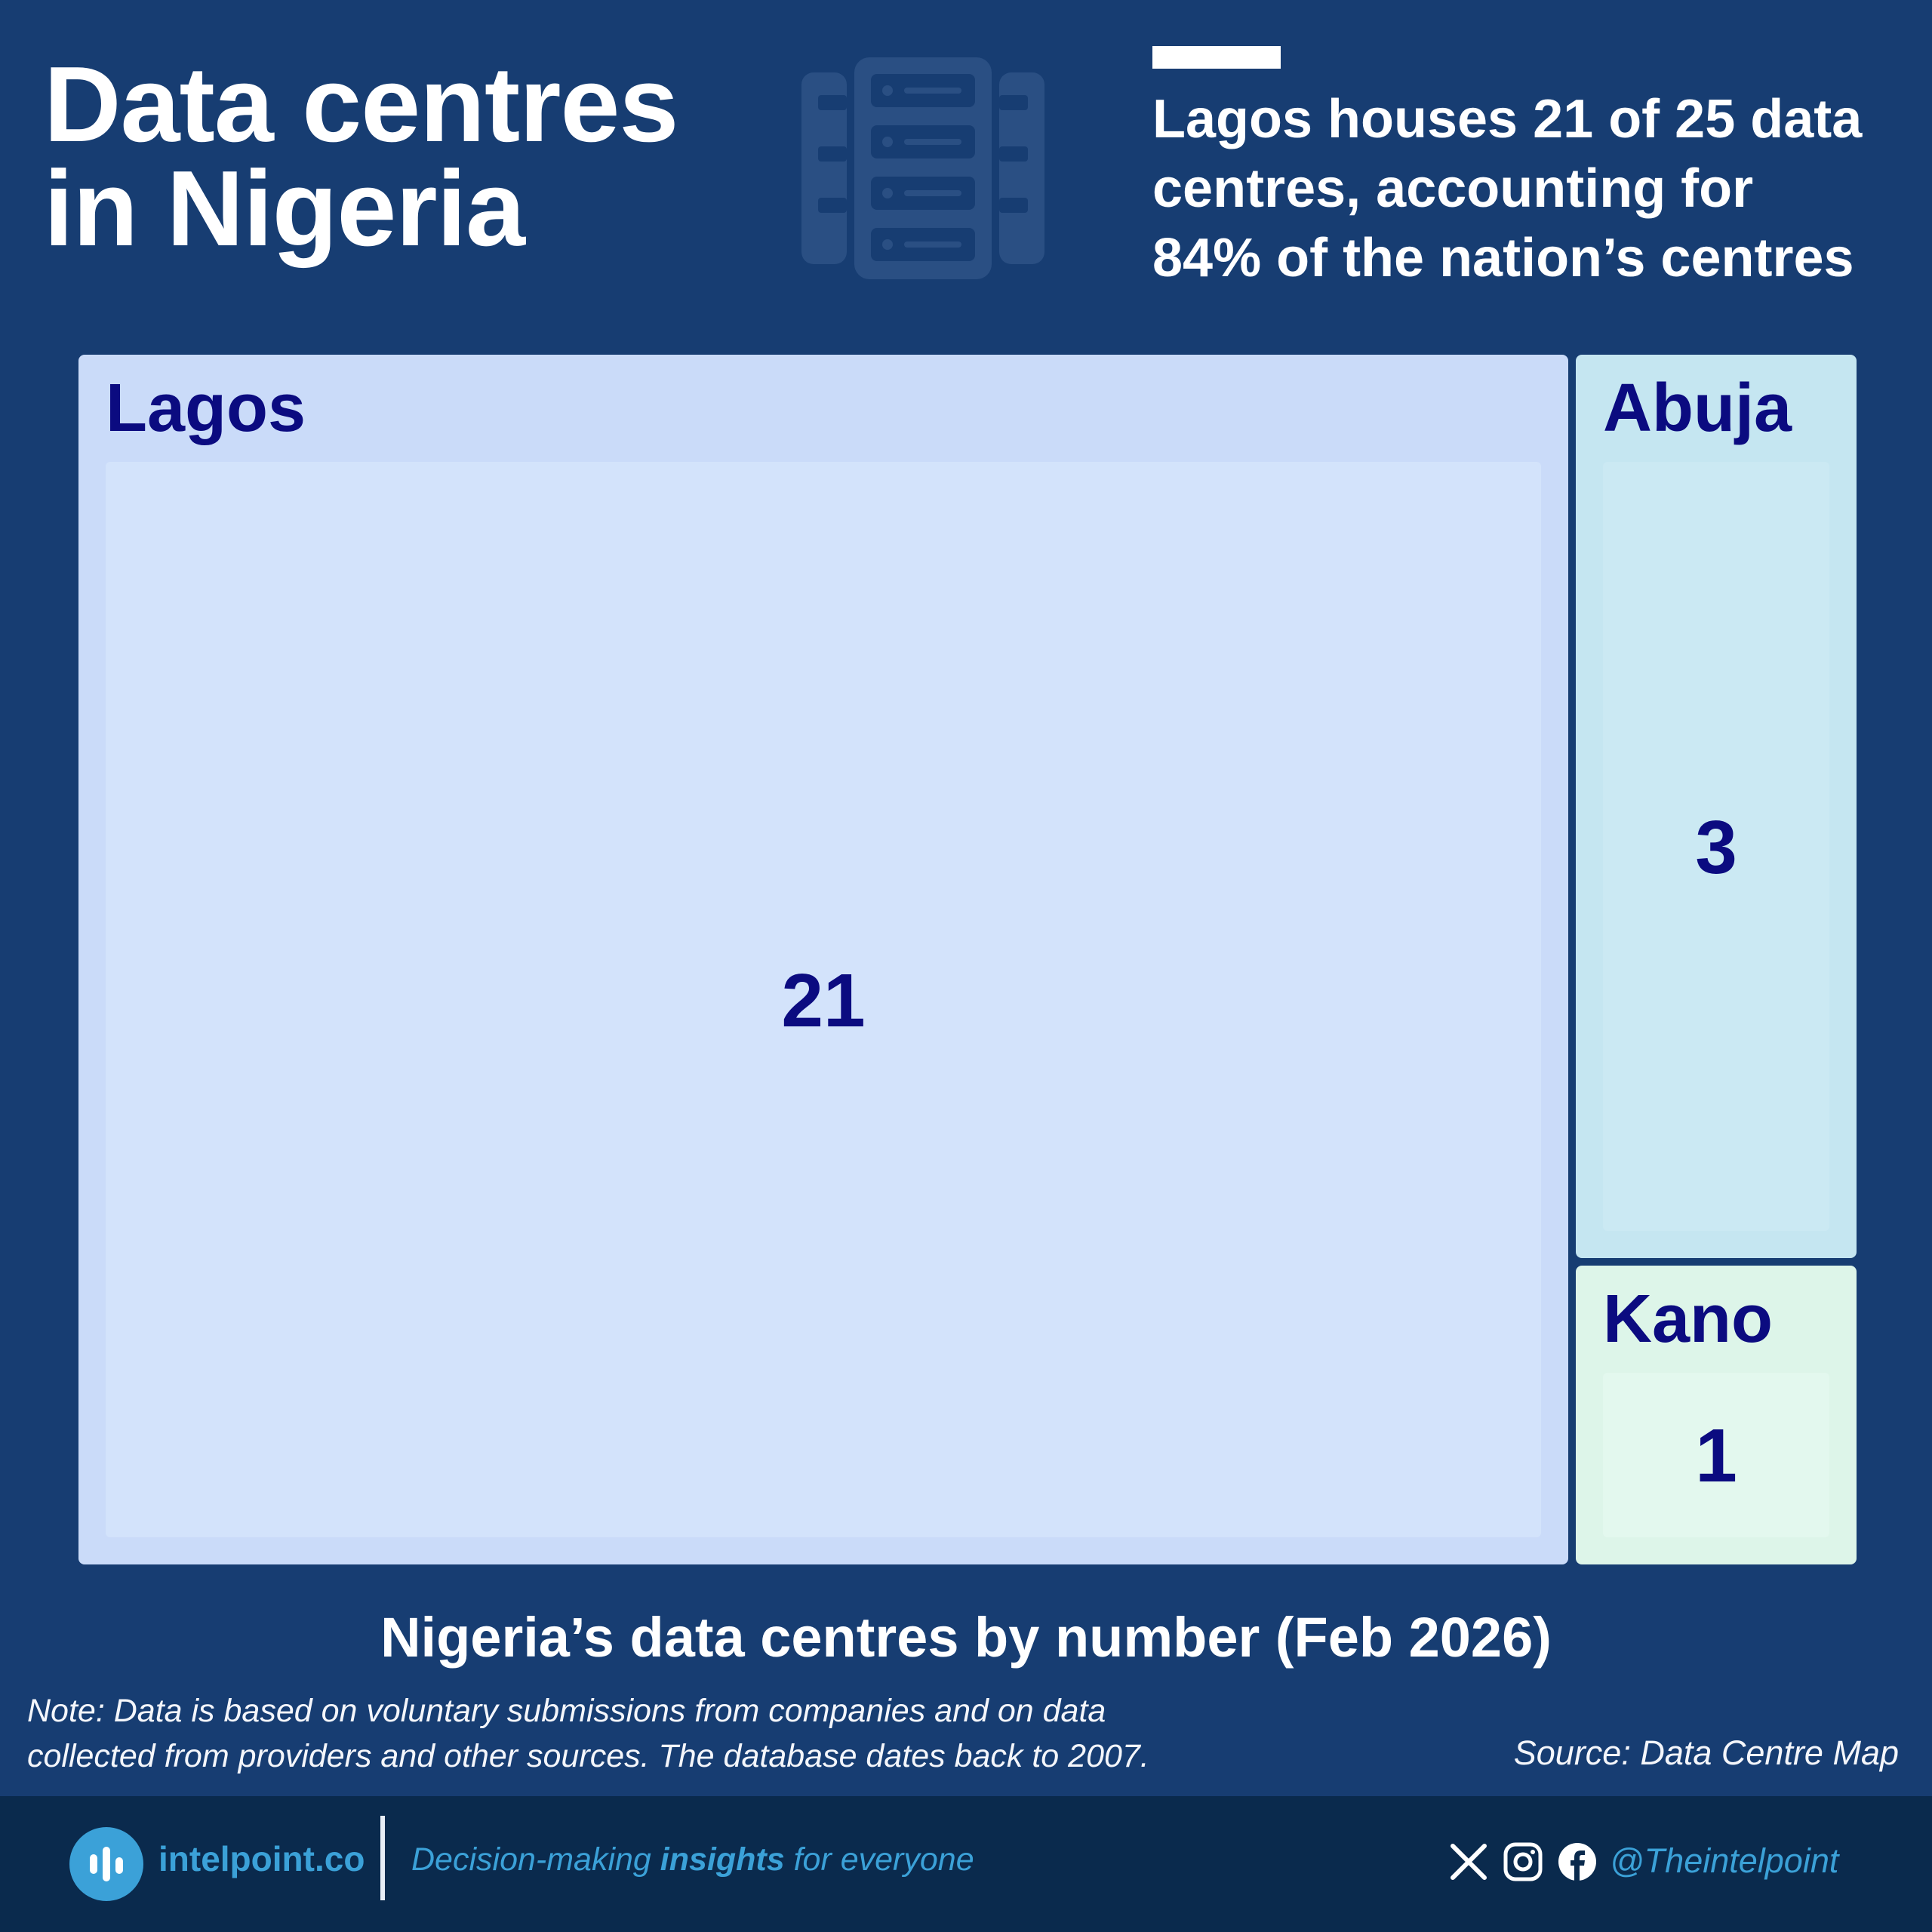  What do you see at coordinates (206, 408) in the screenshot?
I see `treemap-label-lagos: Lagos` at bounding box center [206, 408].